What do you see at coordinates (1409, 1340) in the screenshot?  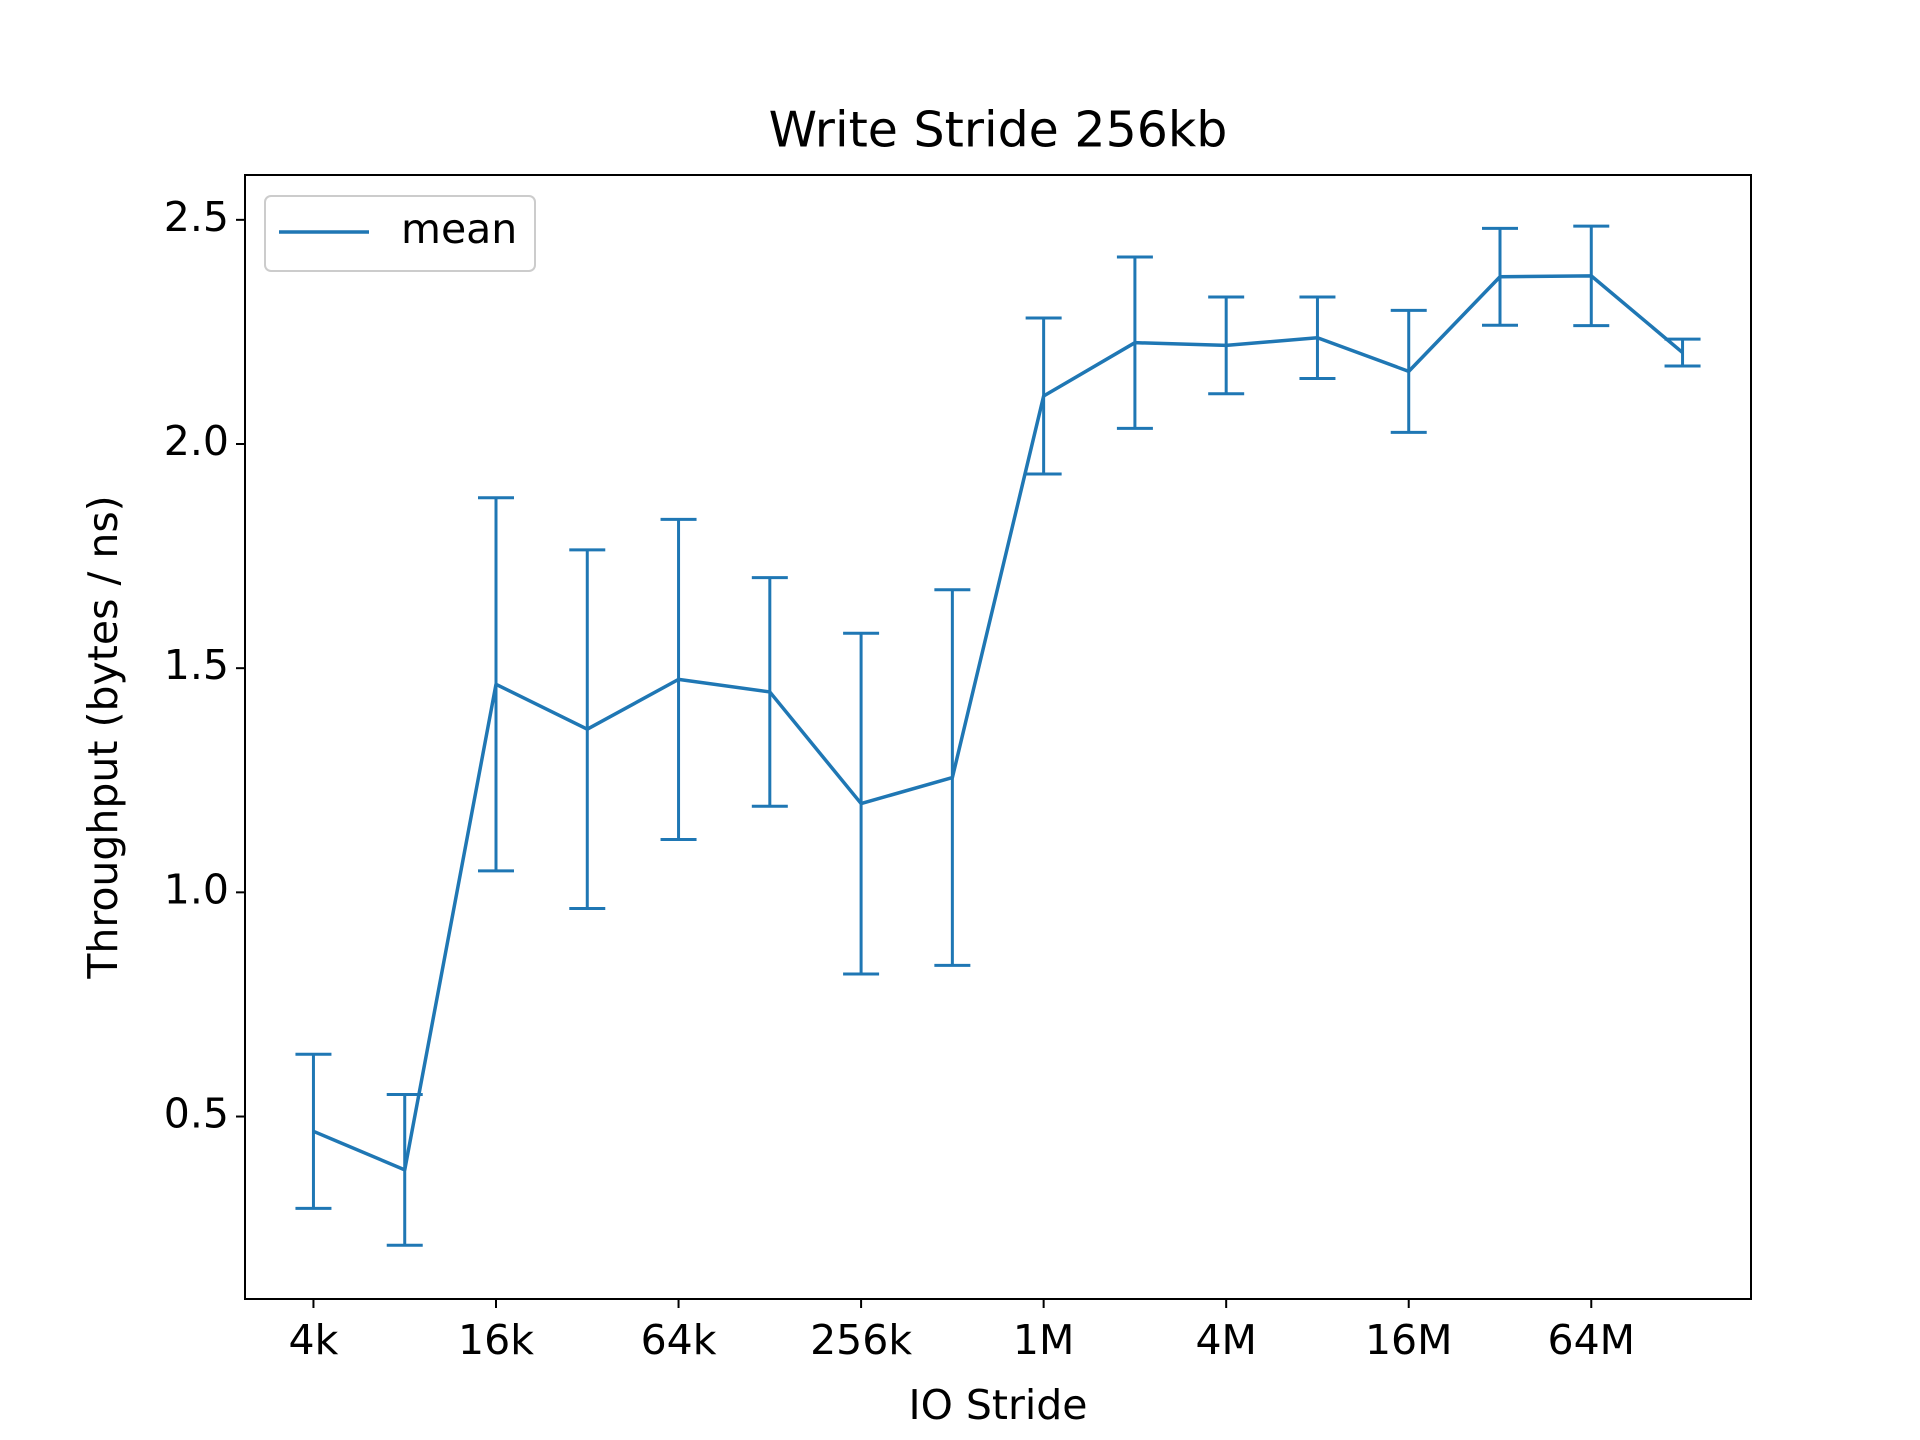 I see `x-tick-label: 16M` at bounding box center [1409, 1340].